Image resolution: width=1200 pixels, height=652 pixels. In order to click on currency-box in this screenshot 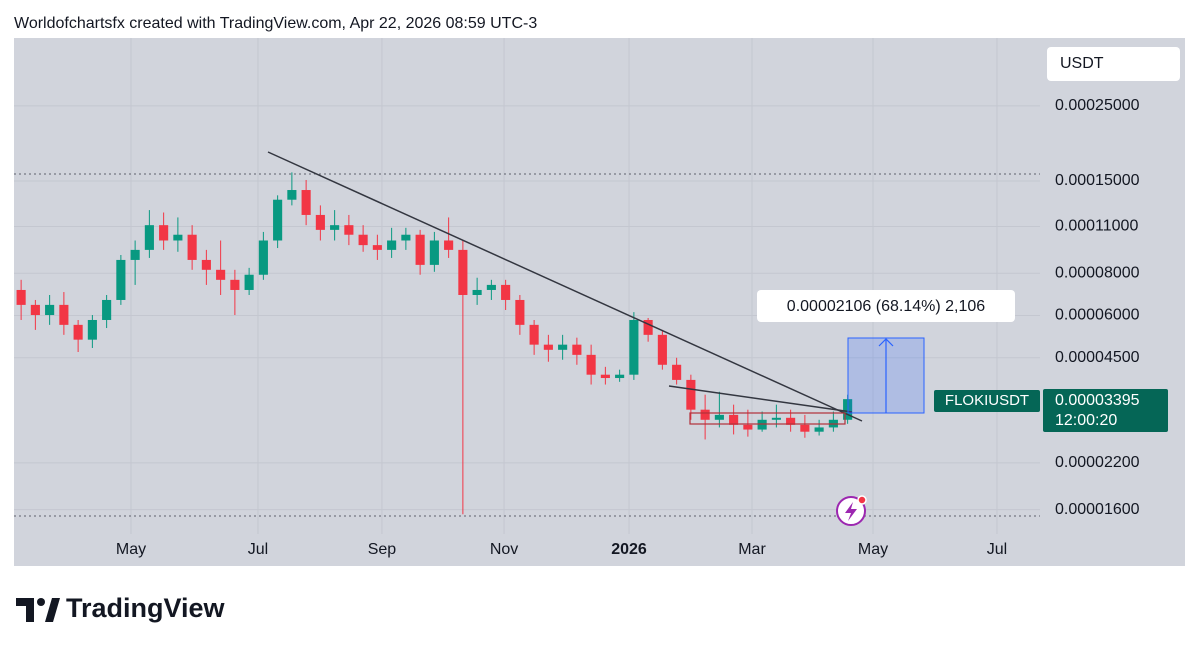, I will do `click(1113, 64)`.